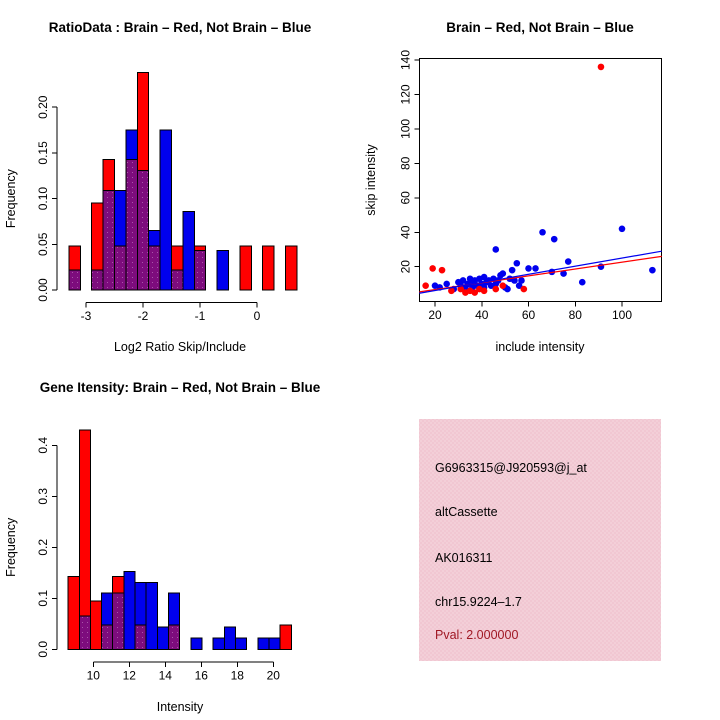 This screenshot has height=720, width=720. What do you see at coordinates (257, 316) in the screenshot?
I see `x-tick-label: 0` at bounding box center [257, 316].